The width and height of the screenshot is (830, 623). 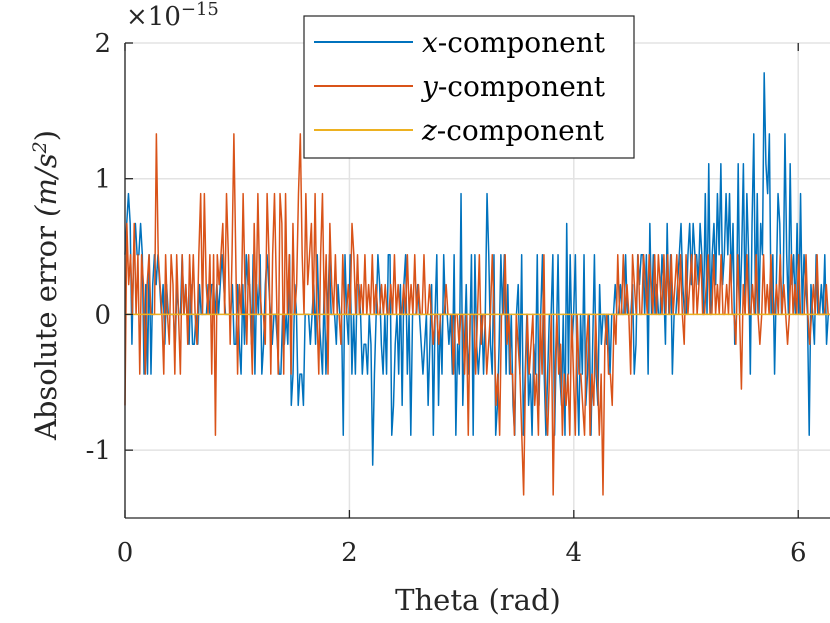 I want to click on exponent-power: −15, so click(x=200, y=10).